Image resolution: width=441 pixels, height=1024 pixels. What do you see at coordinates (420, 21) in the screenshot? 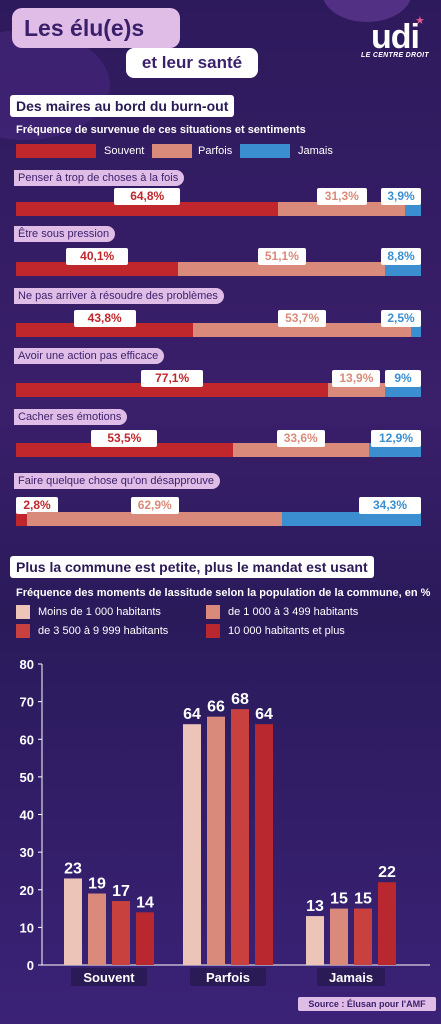
I see `star-icon: ★` at bounding box center [420, 21].